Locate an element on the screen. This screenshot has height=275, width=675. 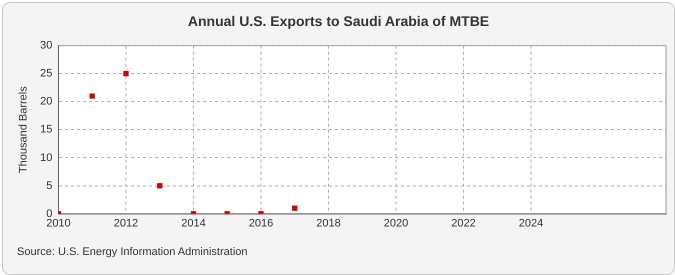
x-tick-label: 2022 is located at coordinates (463, 223).